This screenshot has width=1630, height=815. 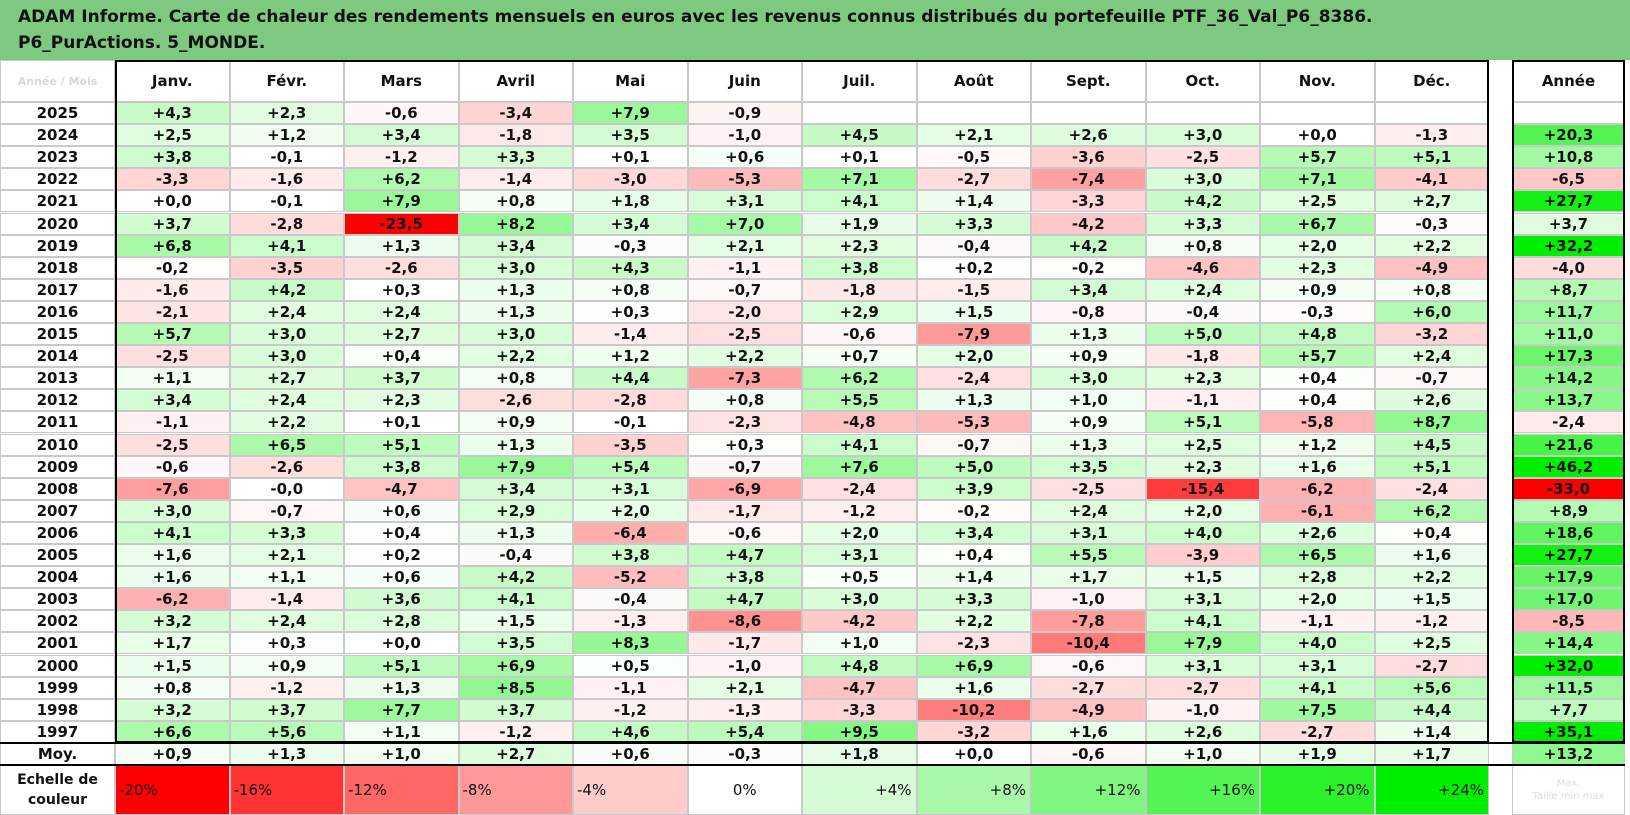 What do you see at coordinates (401, 444) in the screenshot?
I see `heat-cell: +5,1` at bounding box center [401, 444].